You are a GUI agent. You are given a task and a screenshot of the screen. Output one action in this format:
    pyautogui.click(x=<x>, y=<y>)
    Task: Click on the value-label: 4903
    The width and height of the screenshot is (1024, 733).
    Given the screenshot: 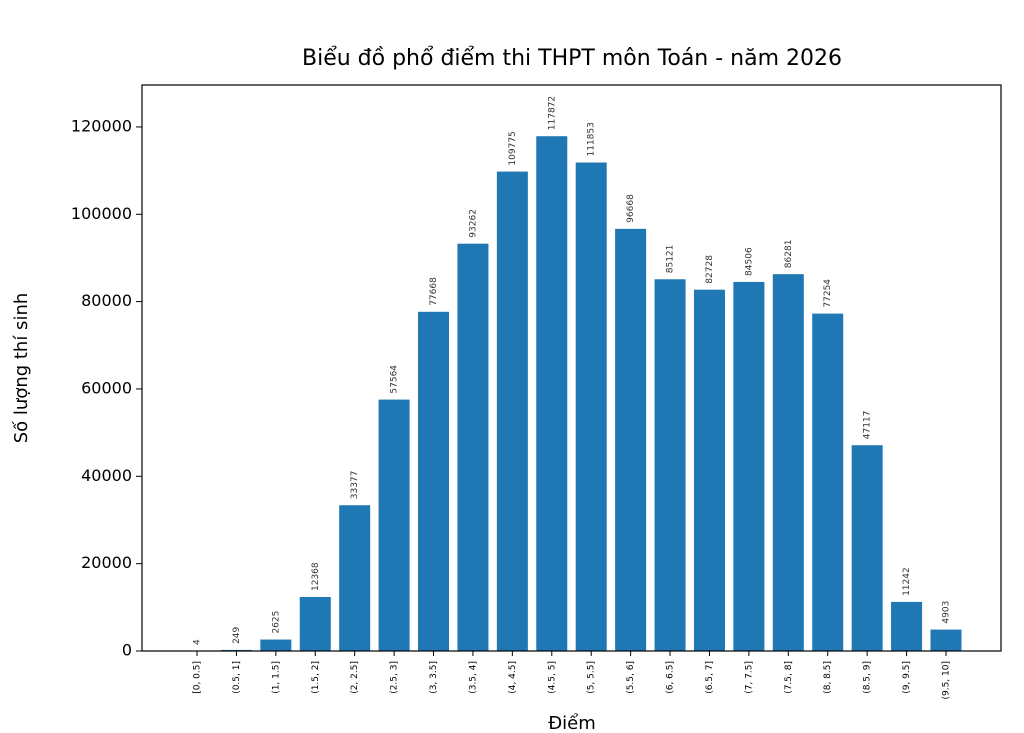 What is the action you would take?
    pyautogui.click(x=946, y=612)
    